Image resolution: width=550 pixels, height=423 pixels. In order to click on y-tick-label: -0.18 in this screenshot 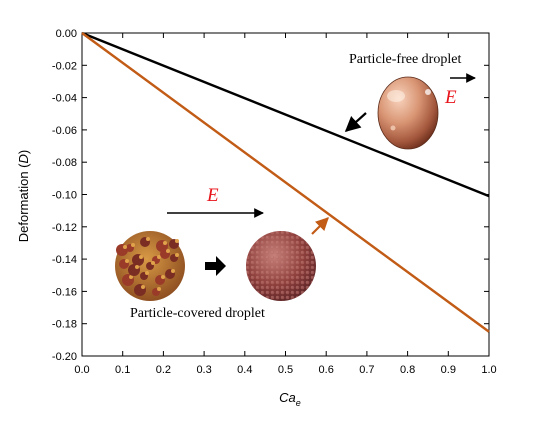, I will do `click(64, 325)`.